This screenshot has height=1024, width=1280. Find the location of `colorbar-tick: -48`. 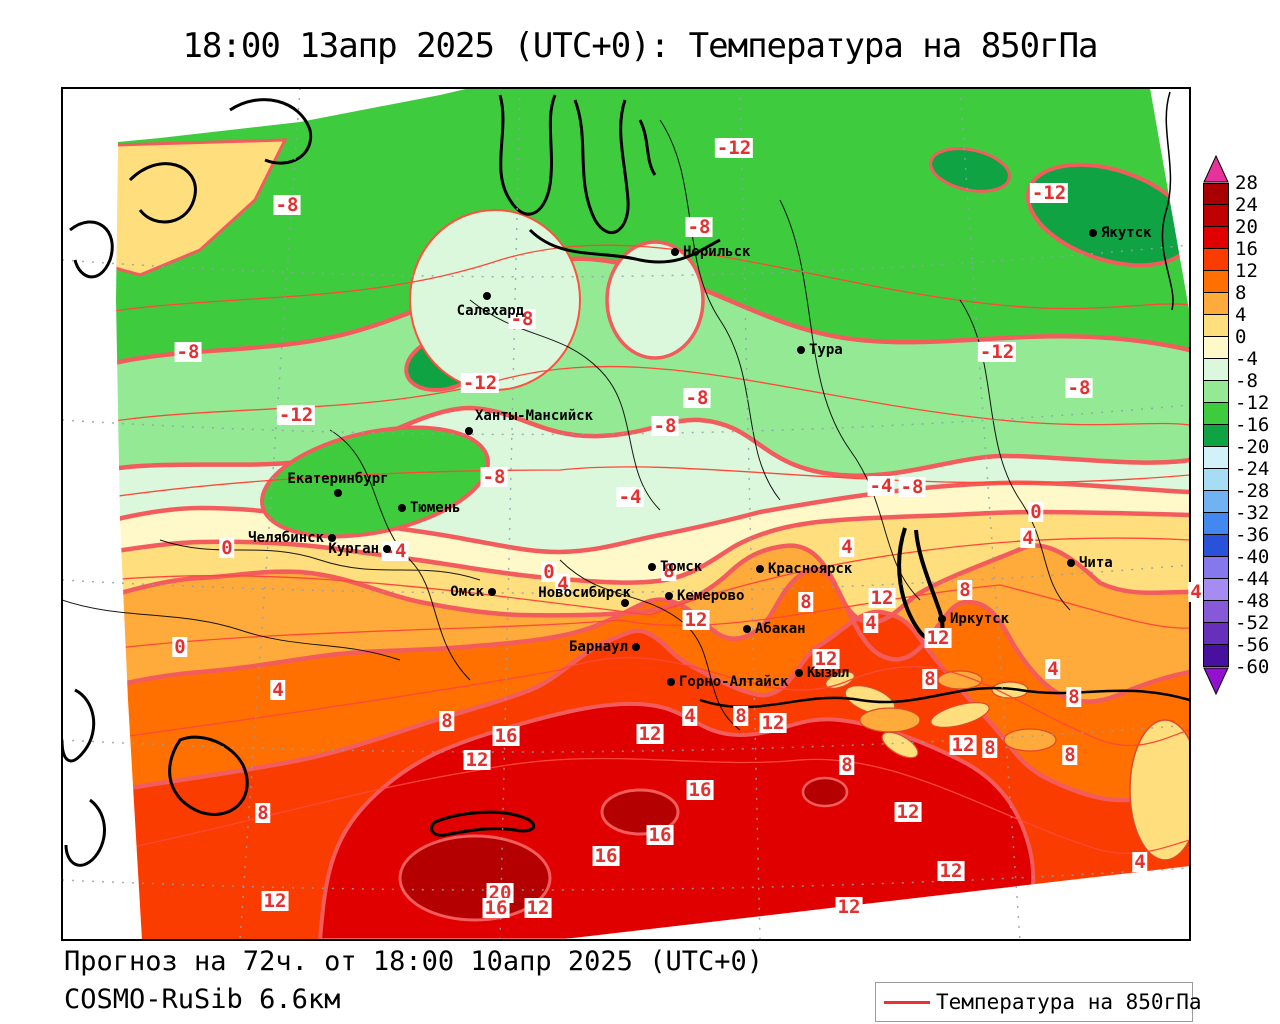

colorbar-tick: -48 is located at coordinates (1252, 601).